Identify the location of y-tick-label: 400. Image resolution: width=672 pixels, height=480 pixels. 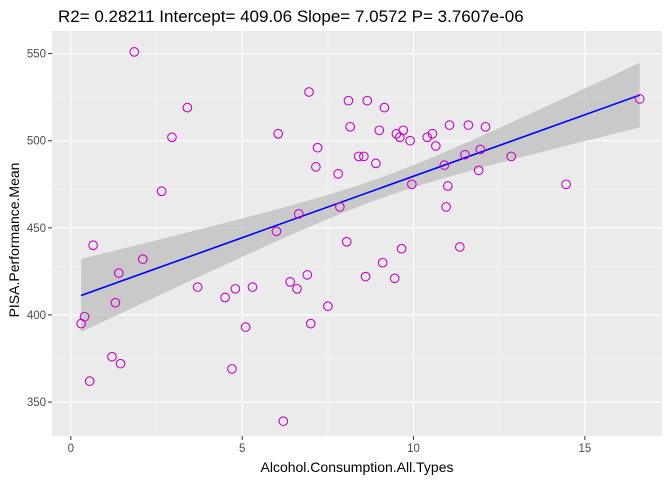
(36, 316).